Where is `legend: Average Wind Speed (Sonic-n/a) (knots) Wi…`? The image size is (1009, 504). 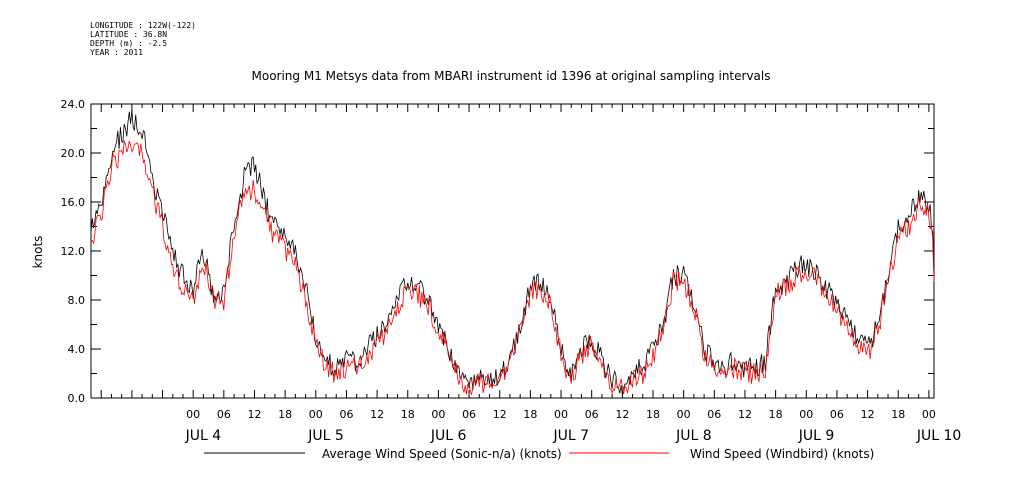 legend: Average Wind Speed (Sonic-n/a) (knots) Wi… is located at coordinates (539, 454).